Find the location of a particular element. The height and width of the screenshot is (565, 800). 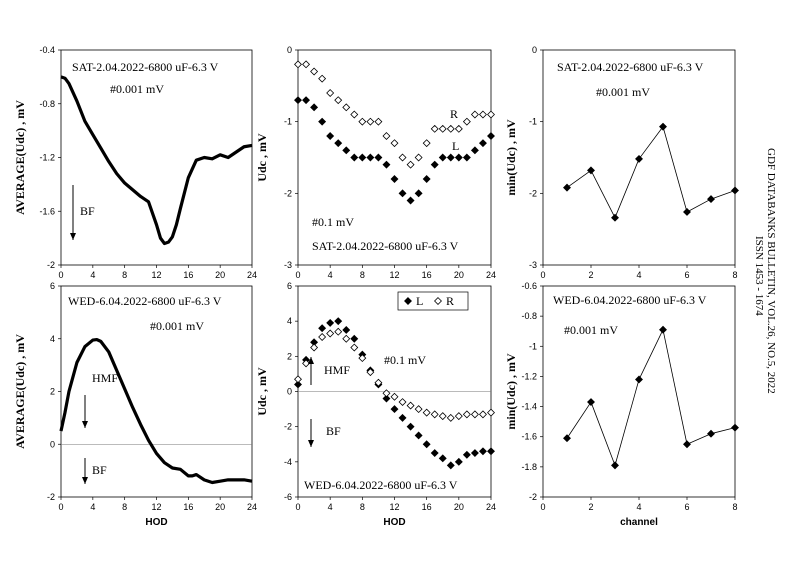

y-tick-label: -3 is located at coordinates (288, 265).